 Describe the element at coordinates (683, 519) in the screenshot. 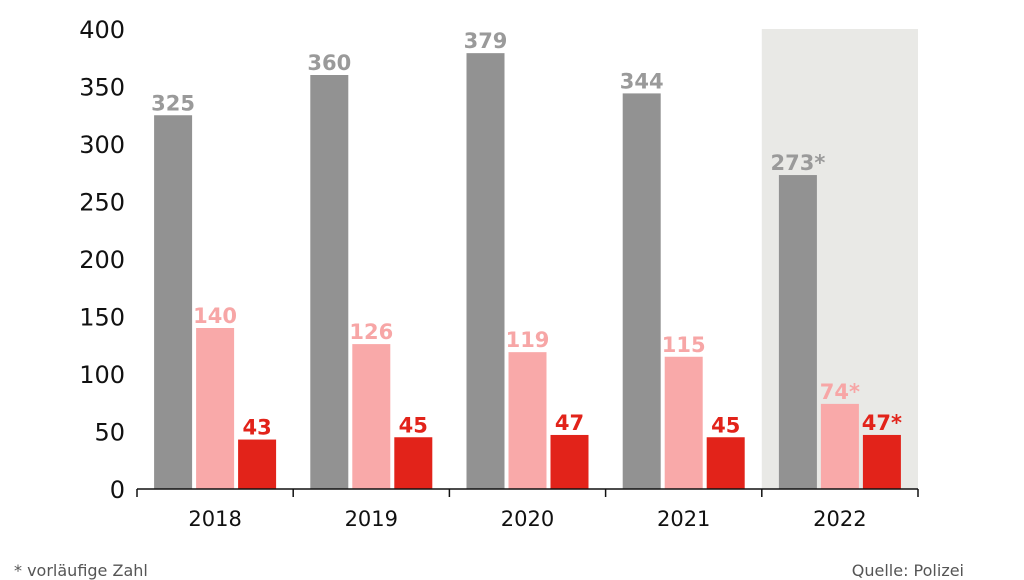

I see `x-tick-label: 2021` at that location.